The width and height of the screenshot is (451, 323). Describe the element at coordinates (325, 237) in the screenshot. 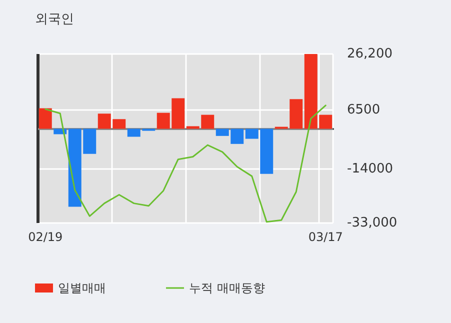

I see `x-tick-label: 03/17` at that location.